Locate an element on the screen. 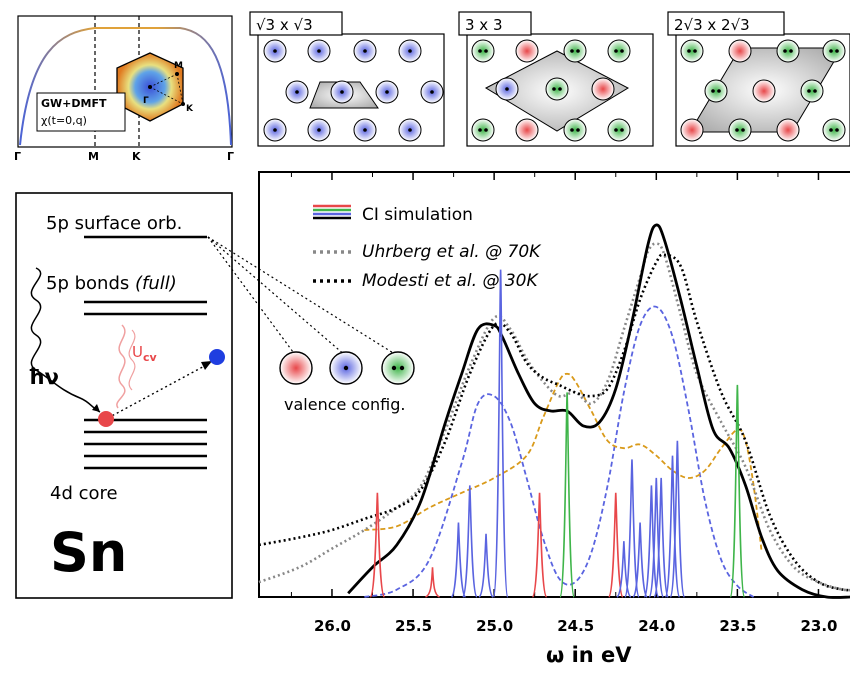 This screenshot has width=850, height=677. x-tick-label: 23.0 is located at coordinates (818, 626).